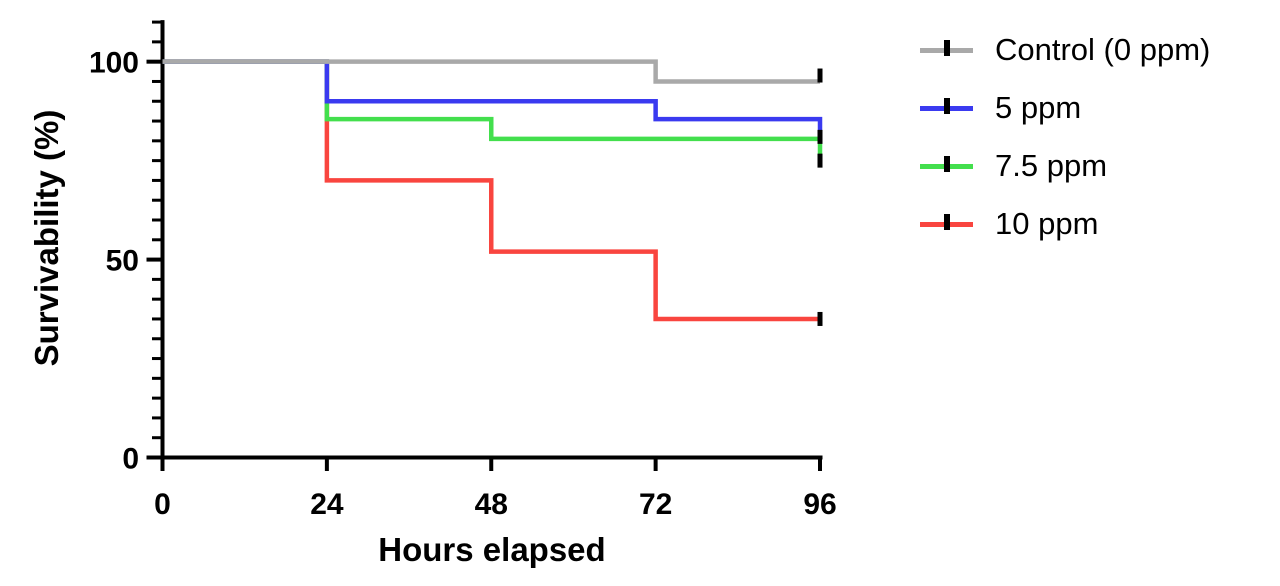 The width and height of the screenshot is (1280, 586). What do you see at coordinates (655, 504) in the screenshot?
I see `x-tick-label: 72` at bounding box center [655, 504].